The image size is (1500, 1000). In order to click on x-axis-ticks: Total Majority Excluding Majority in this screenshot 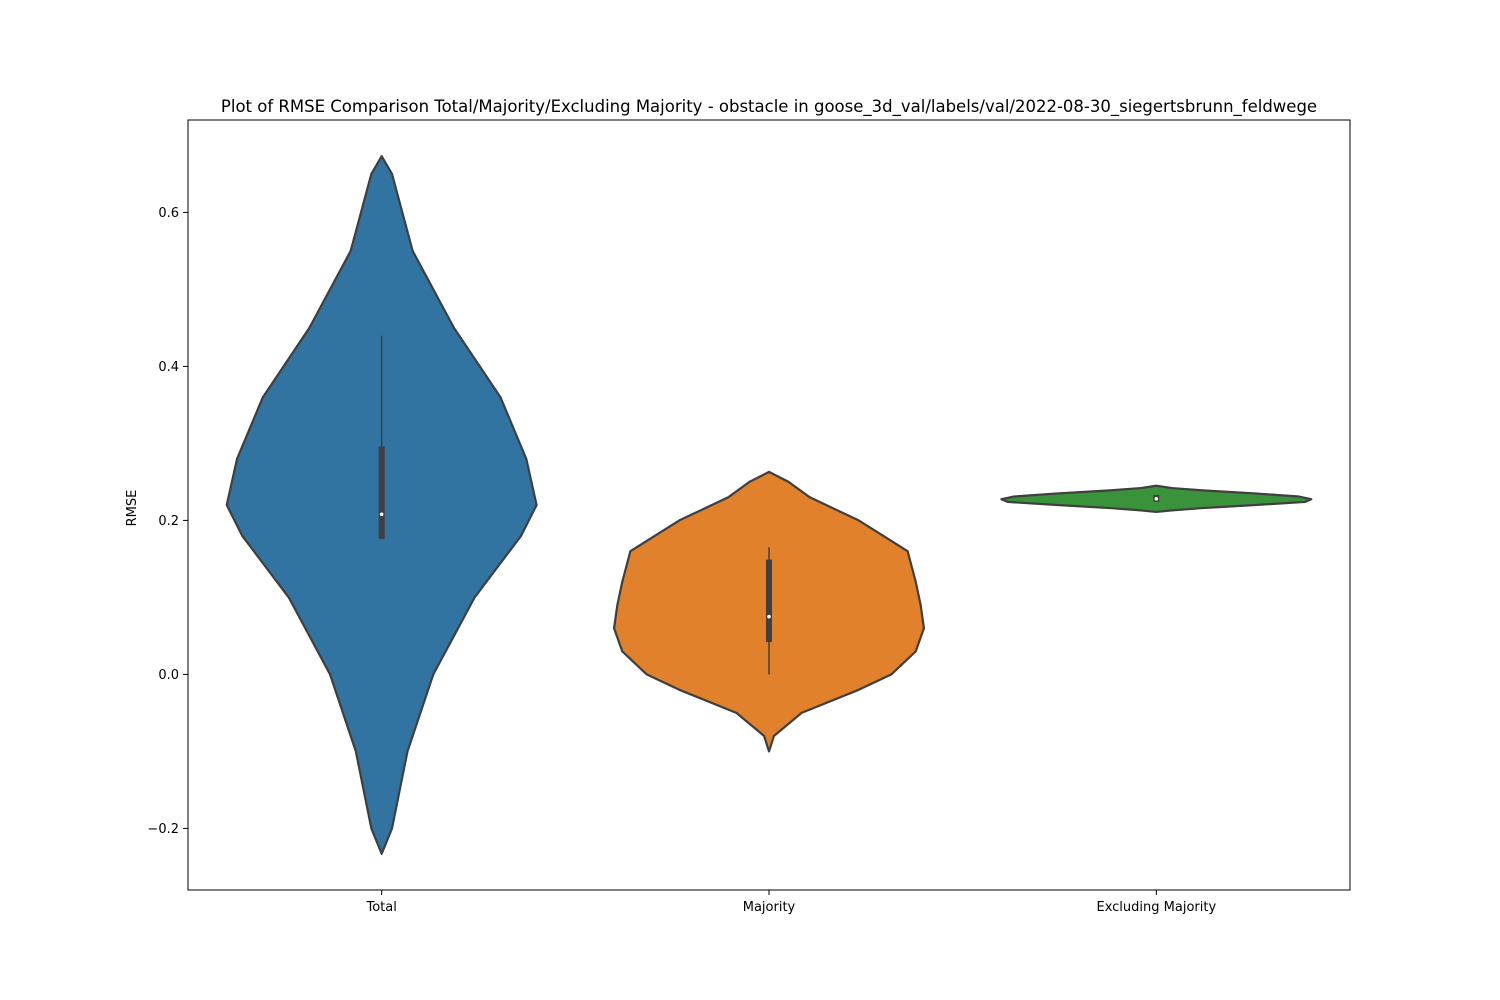, I will do `click(790, 902)`.